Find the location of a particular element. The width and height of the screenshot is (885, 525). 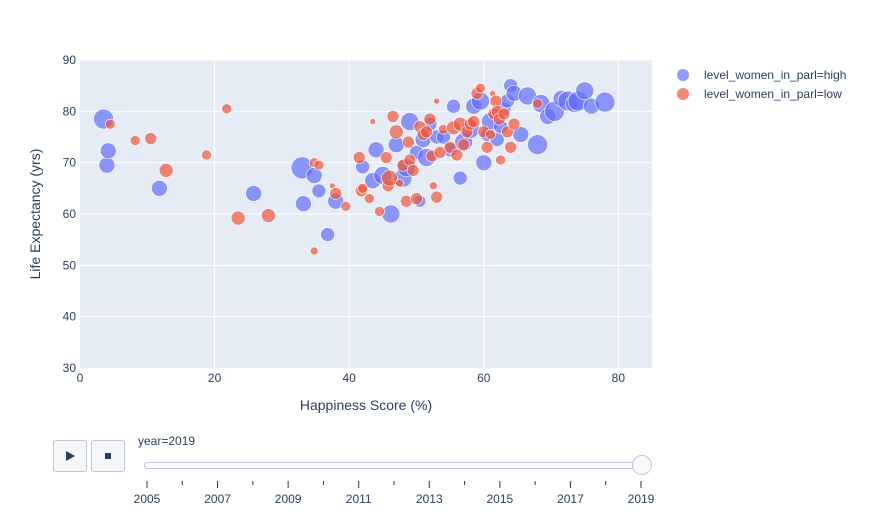

x-tick-labels: 0 20 40 60 80 is located at coordinates (351, 378).